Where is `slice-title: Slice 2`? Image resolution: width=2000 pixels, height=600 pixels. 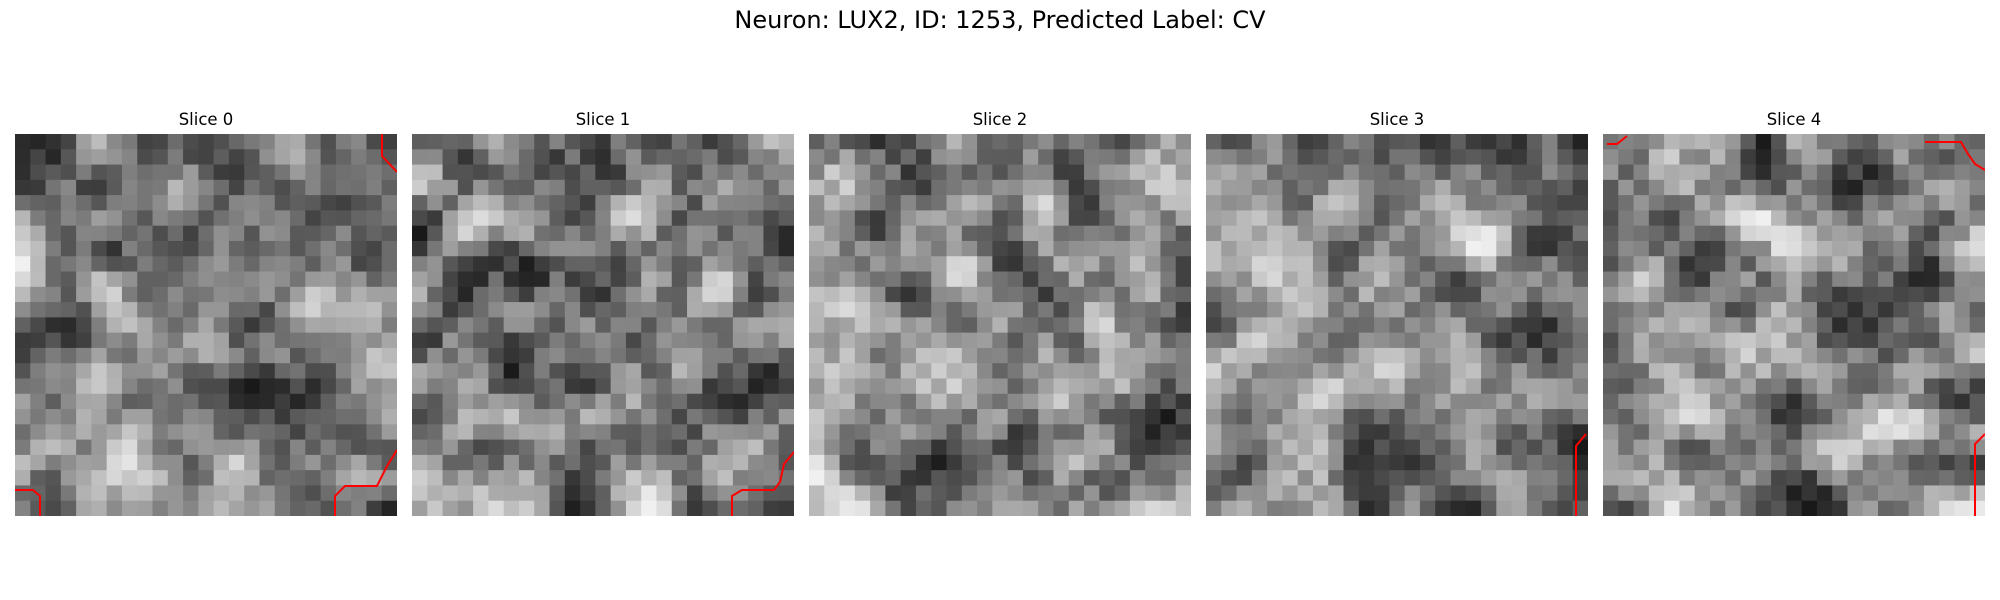 slice-title: Slice 2 is located at coordinates (1000, 119).